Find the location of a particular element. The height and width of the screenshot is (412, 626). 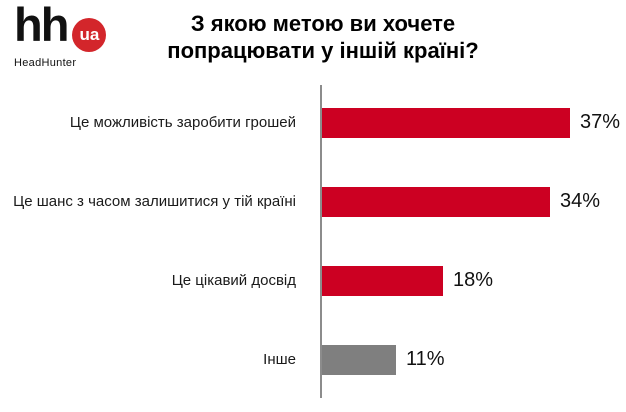

value-label: 11% is located at coordinates (425, 359).